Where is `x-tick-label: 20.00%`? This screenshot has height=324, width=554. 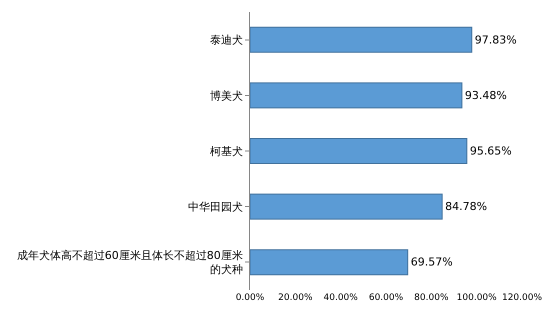
x-tick-label: 20.00% is located at coordinates (295, 298).